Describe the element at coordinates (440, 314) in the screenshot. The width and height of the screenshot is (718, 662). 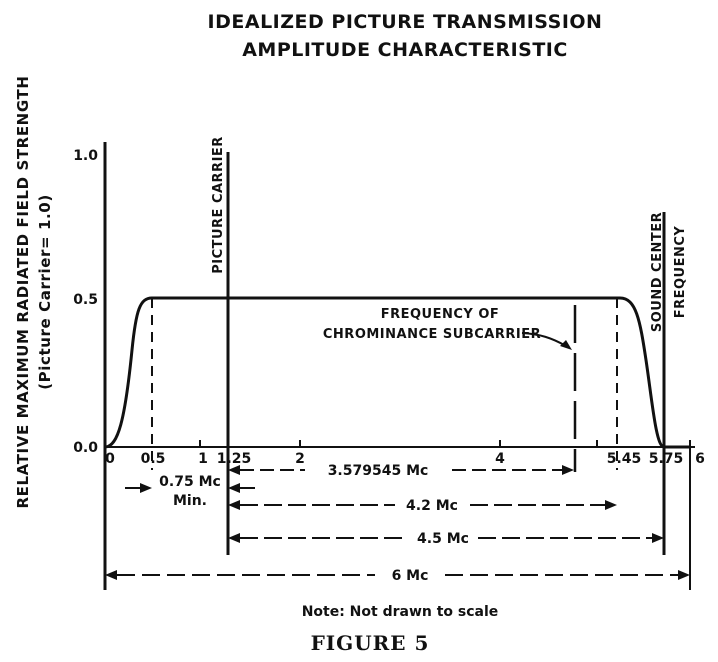
I see `chroma-label-line-1: FREQUENCY OF` at that location.